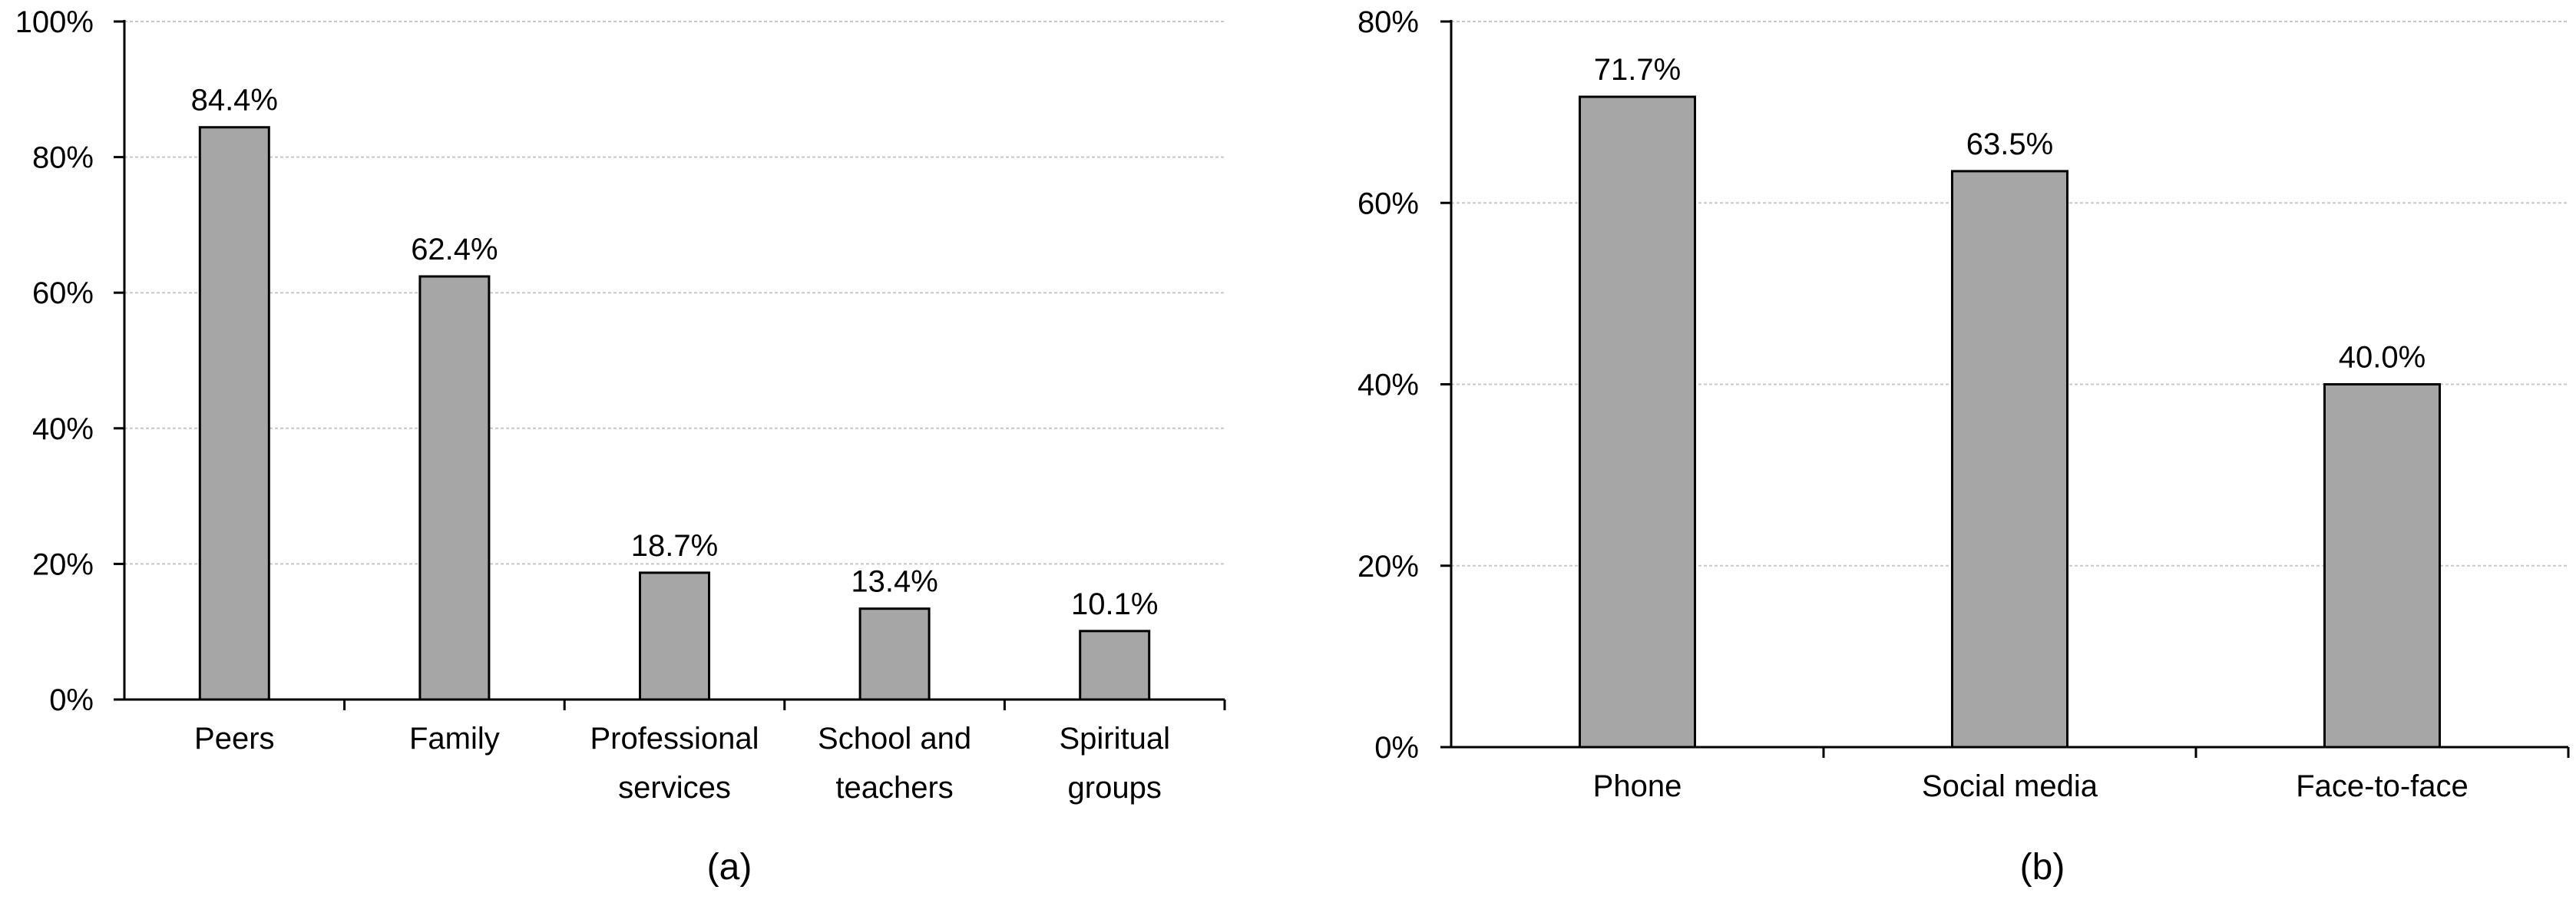  Describe the element at coordinates (454, 739) in the screenshot. I see `x-category-label: Family` at that location.